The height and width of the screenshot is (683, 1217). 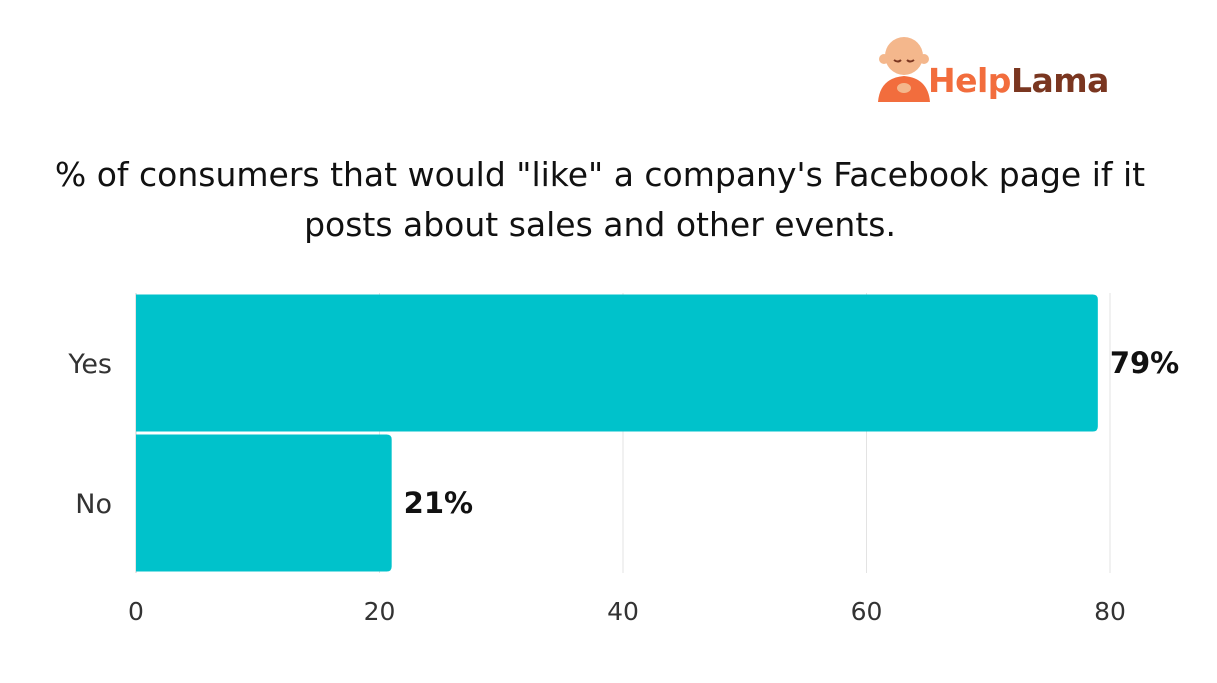 I want to click on x-tick-label: 20, so click(x=380, y=611).